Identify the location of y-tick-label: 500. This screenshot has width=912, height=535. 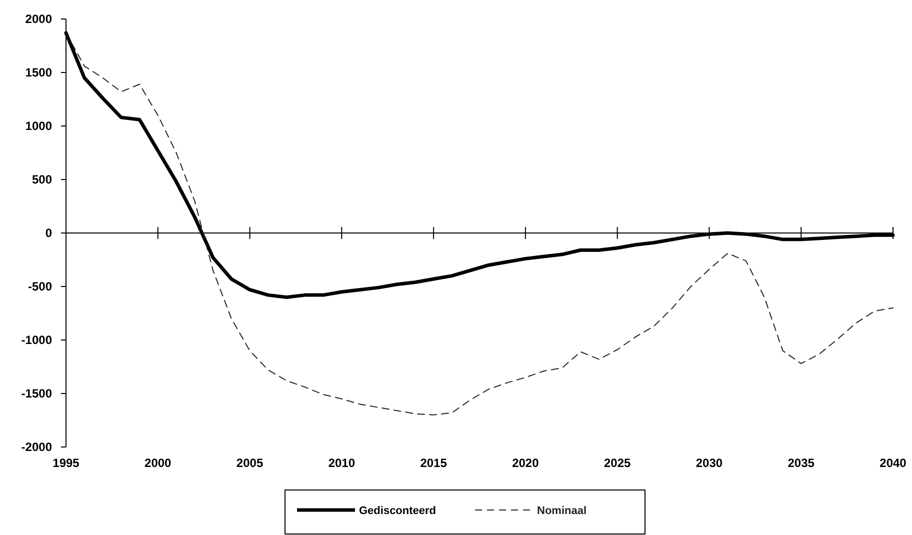
(42, 179).